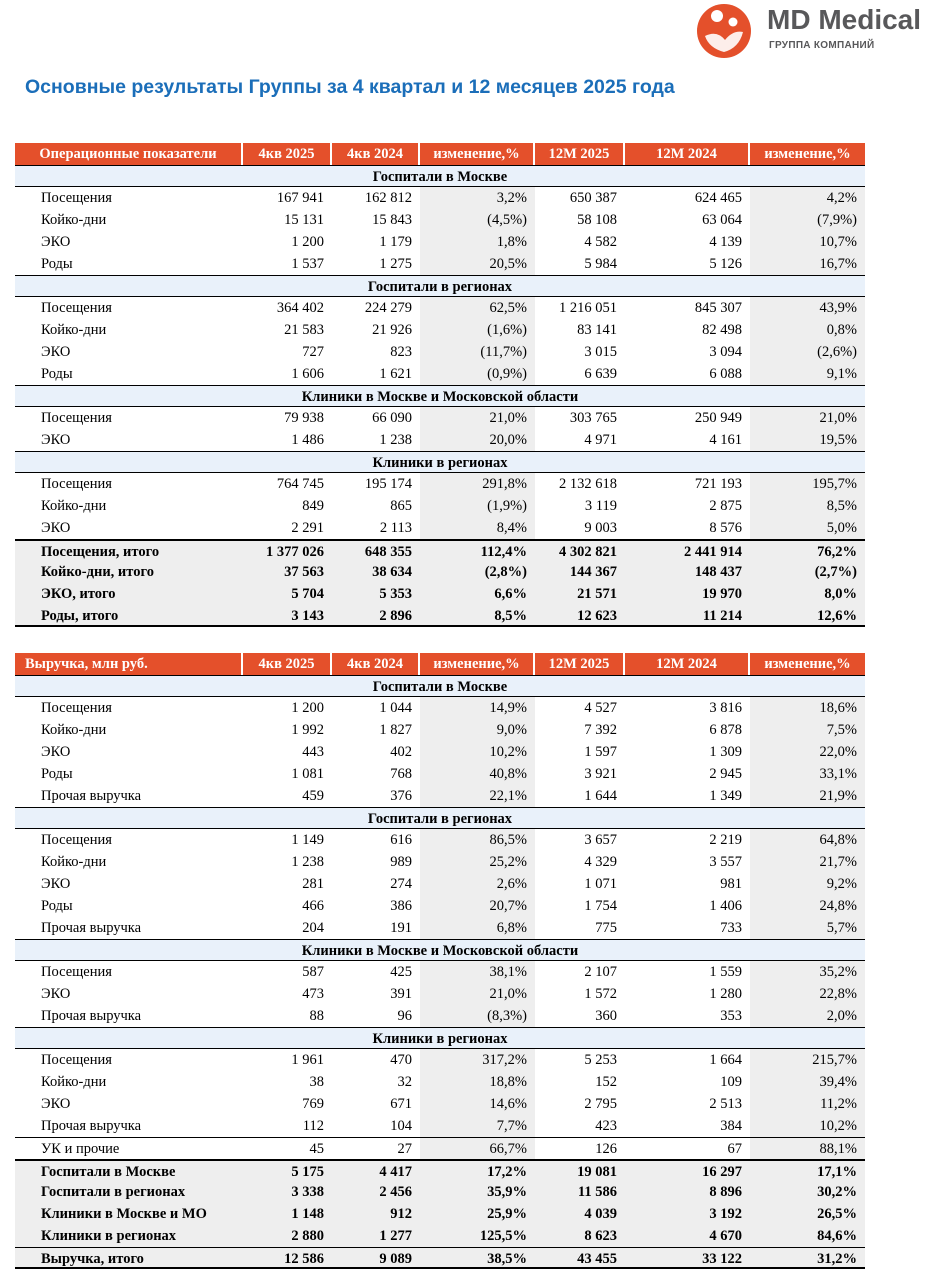 Image resolution: width=938 pixels, height=1280 pixels. I want to click on cell: 204, so click(313, 928).